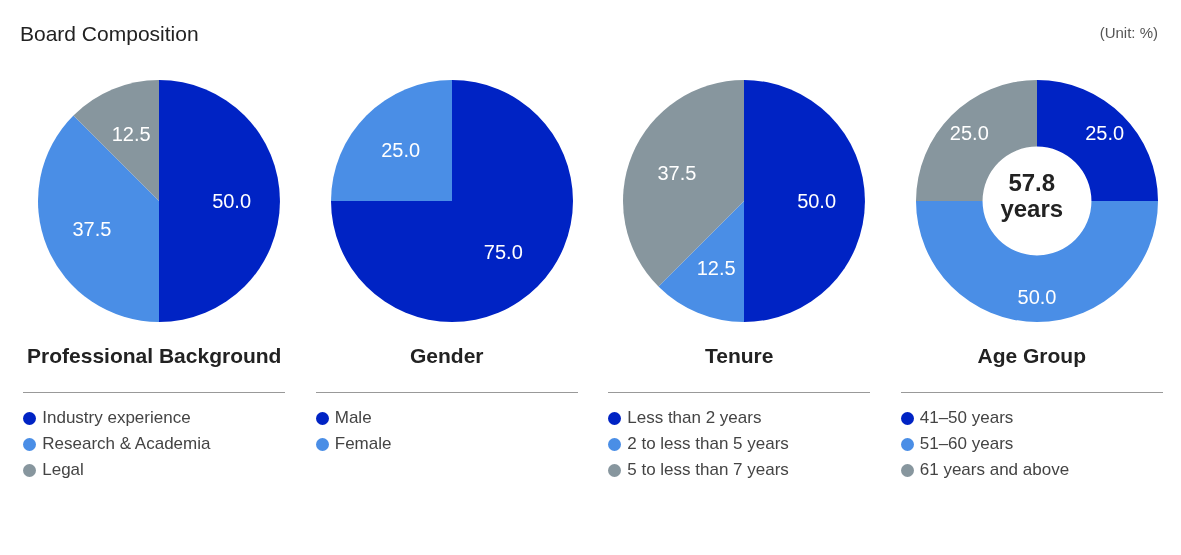 This screenshot has width=1181, height=555. I want to click on text: 57.8 years, so click(1032, 195).